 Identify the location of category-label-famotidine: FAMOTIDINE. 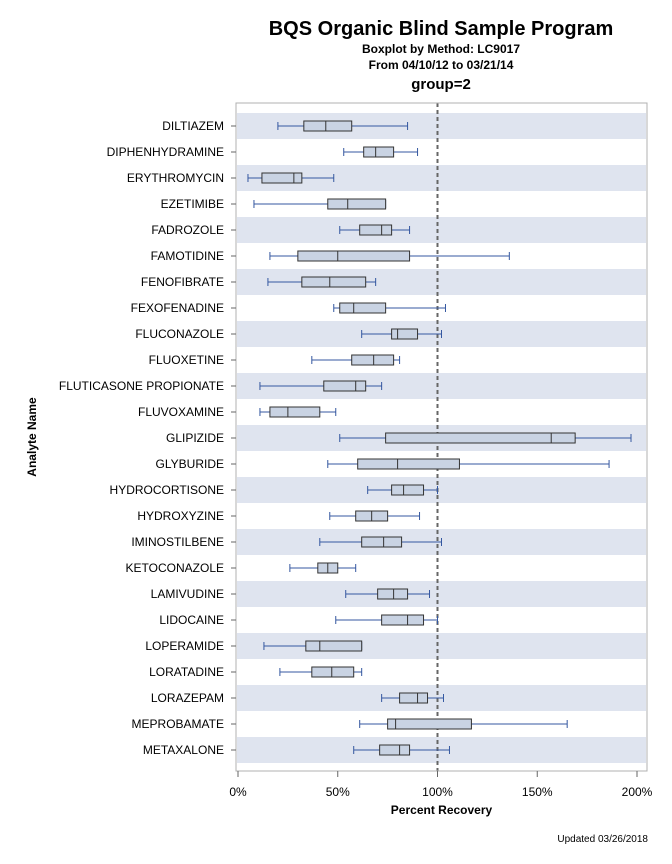
(187, 256).